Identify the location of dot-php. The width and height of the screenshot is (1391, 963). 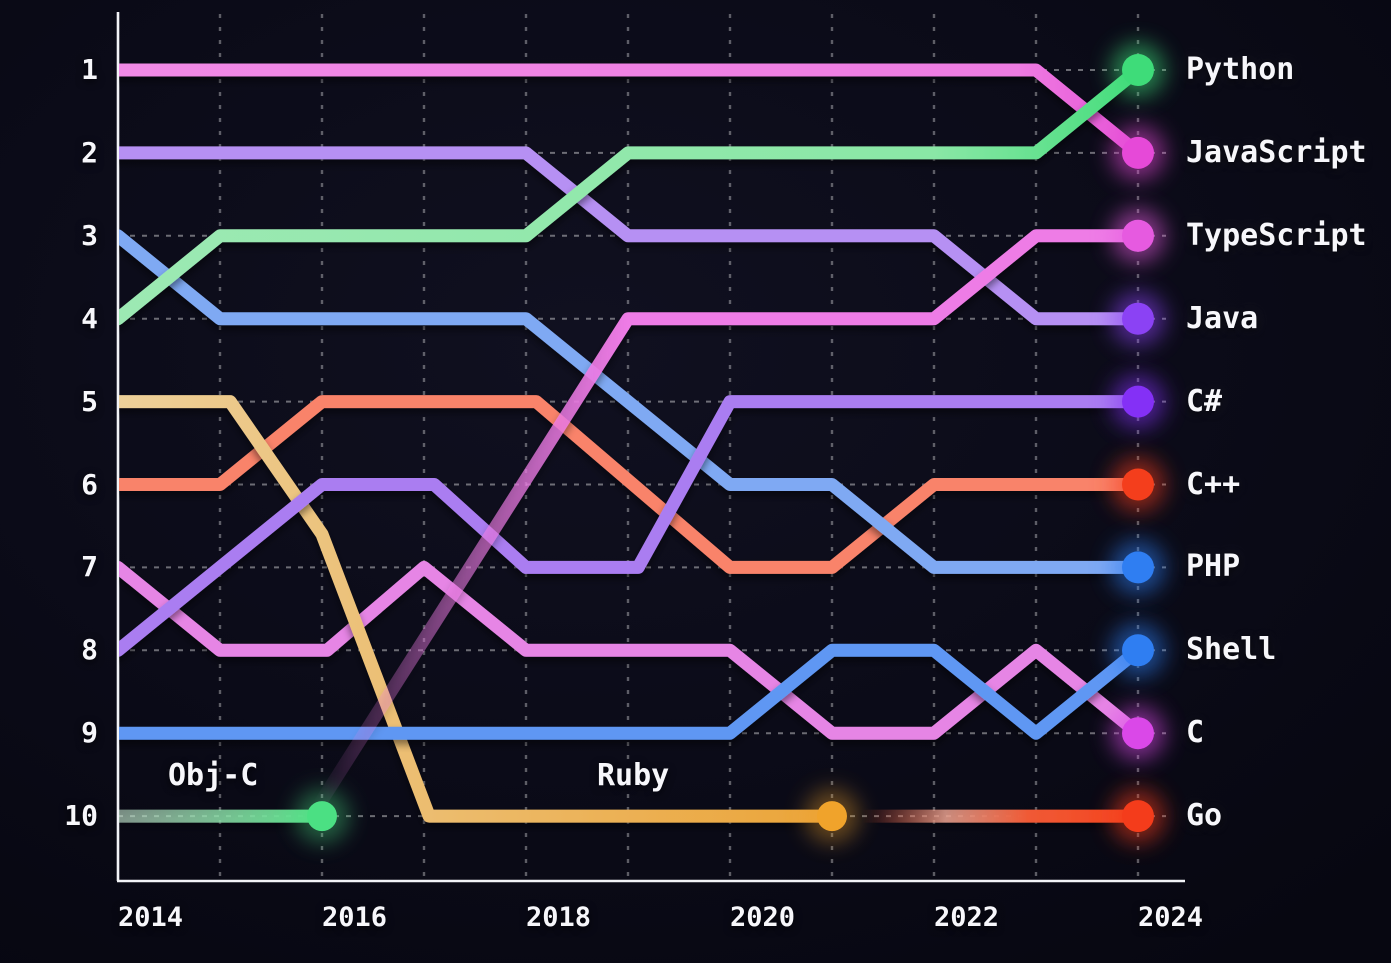
(1138, 567).